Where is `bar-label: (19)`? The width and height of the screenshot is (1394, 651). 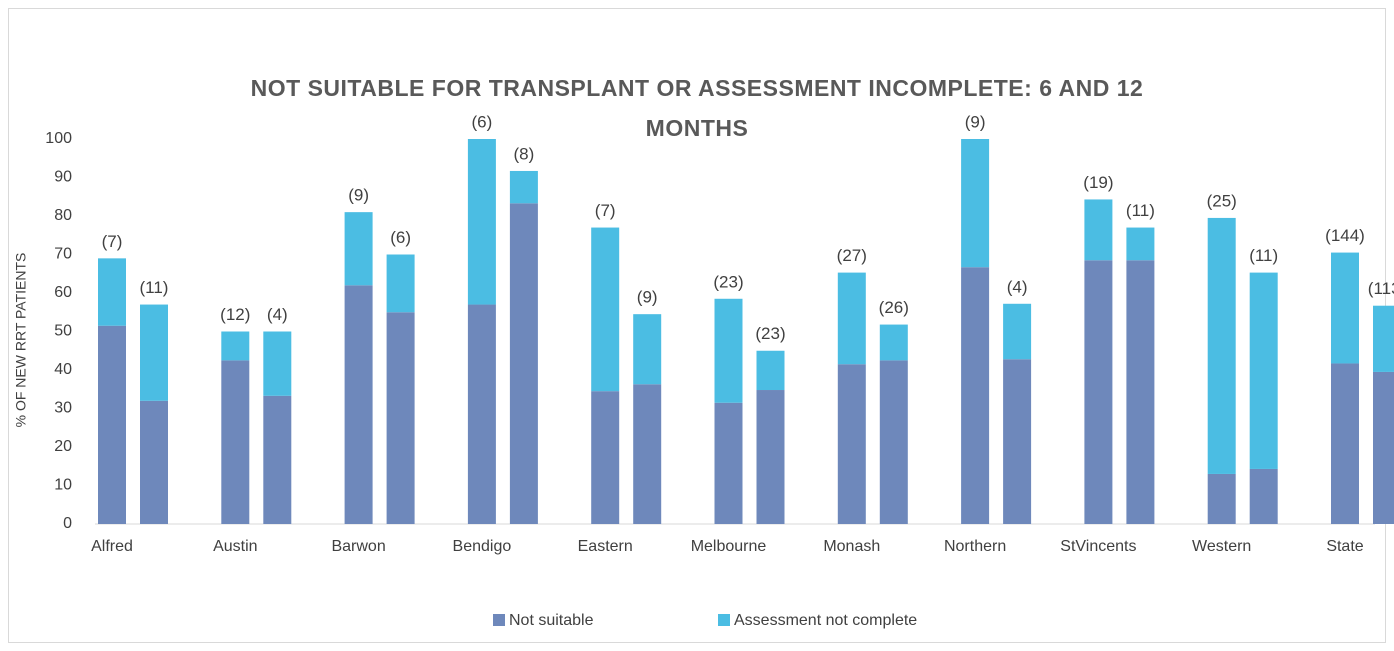
bar-label: (19) is located at coordinates (1098, 182).